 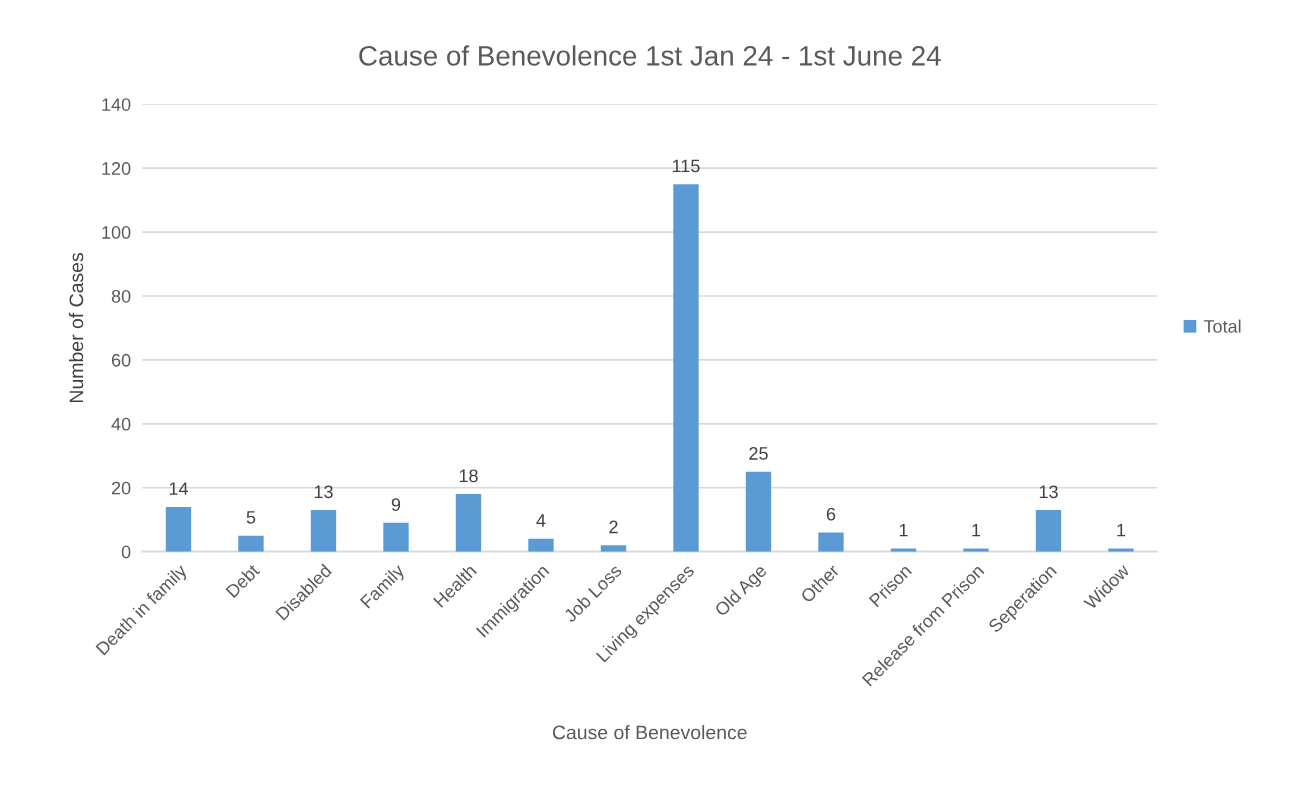 I want to click on y-tick-label: 0, so click(x=126, y=552).